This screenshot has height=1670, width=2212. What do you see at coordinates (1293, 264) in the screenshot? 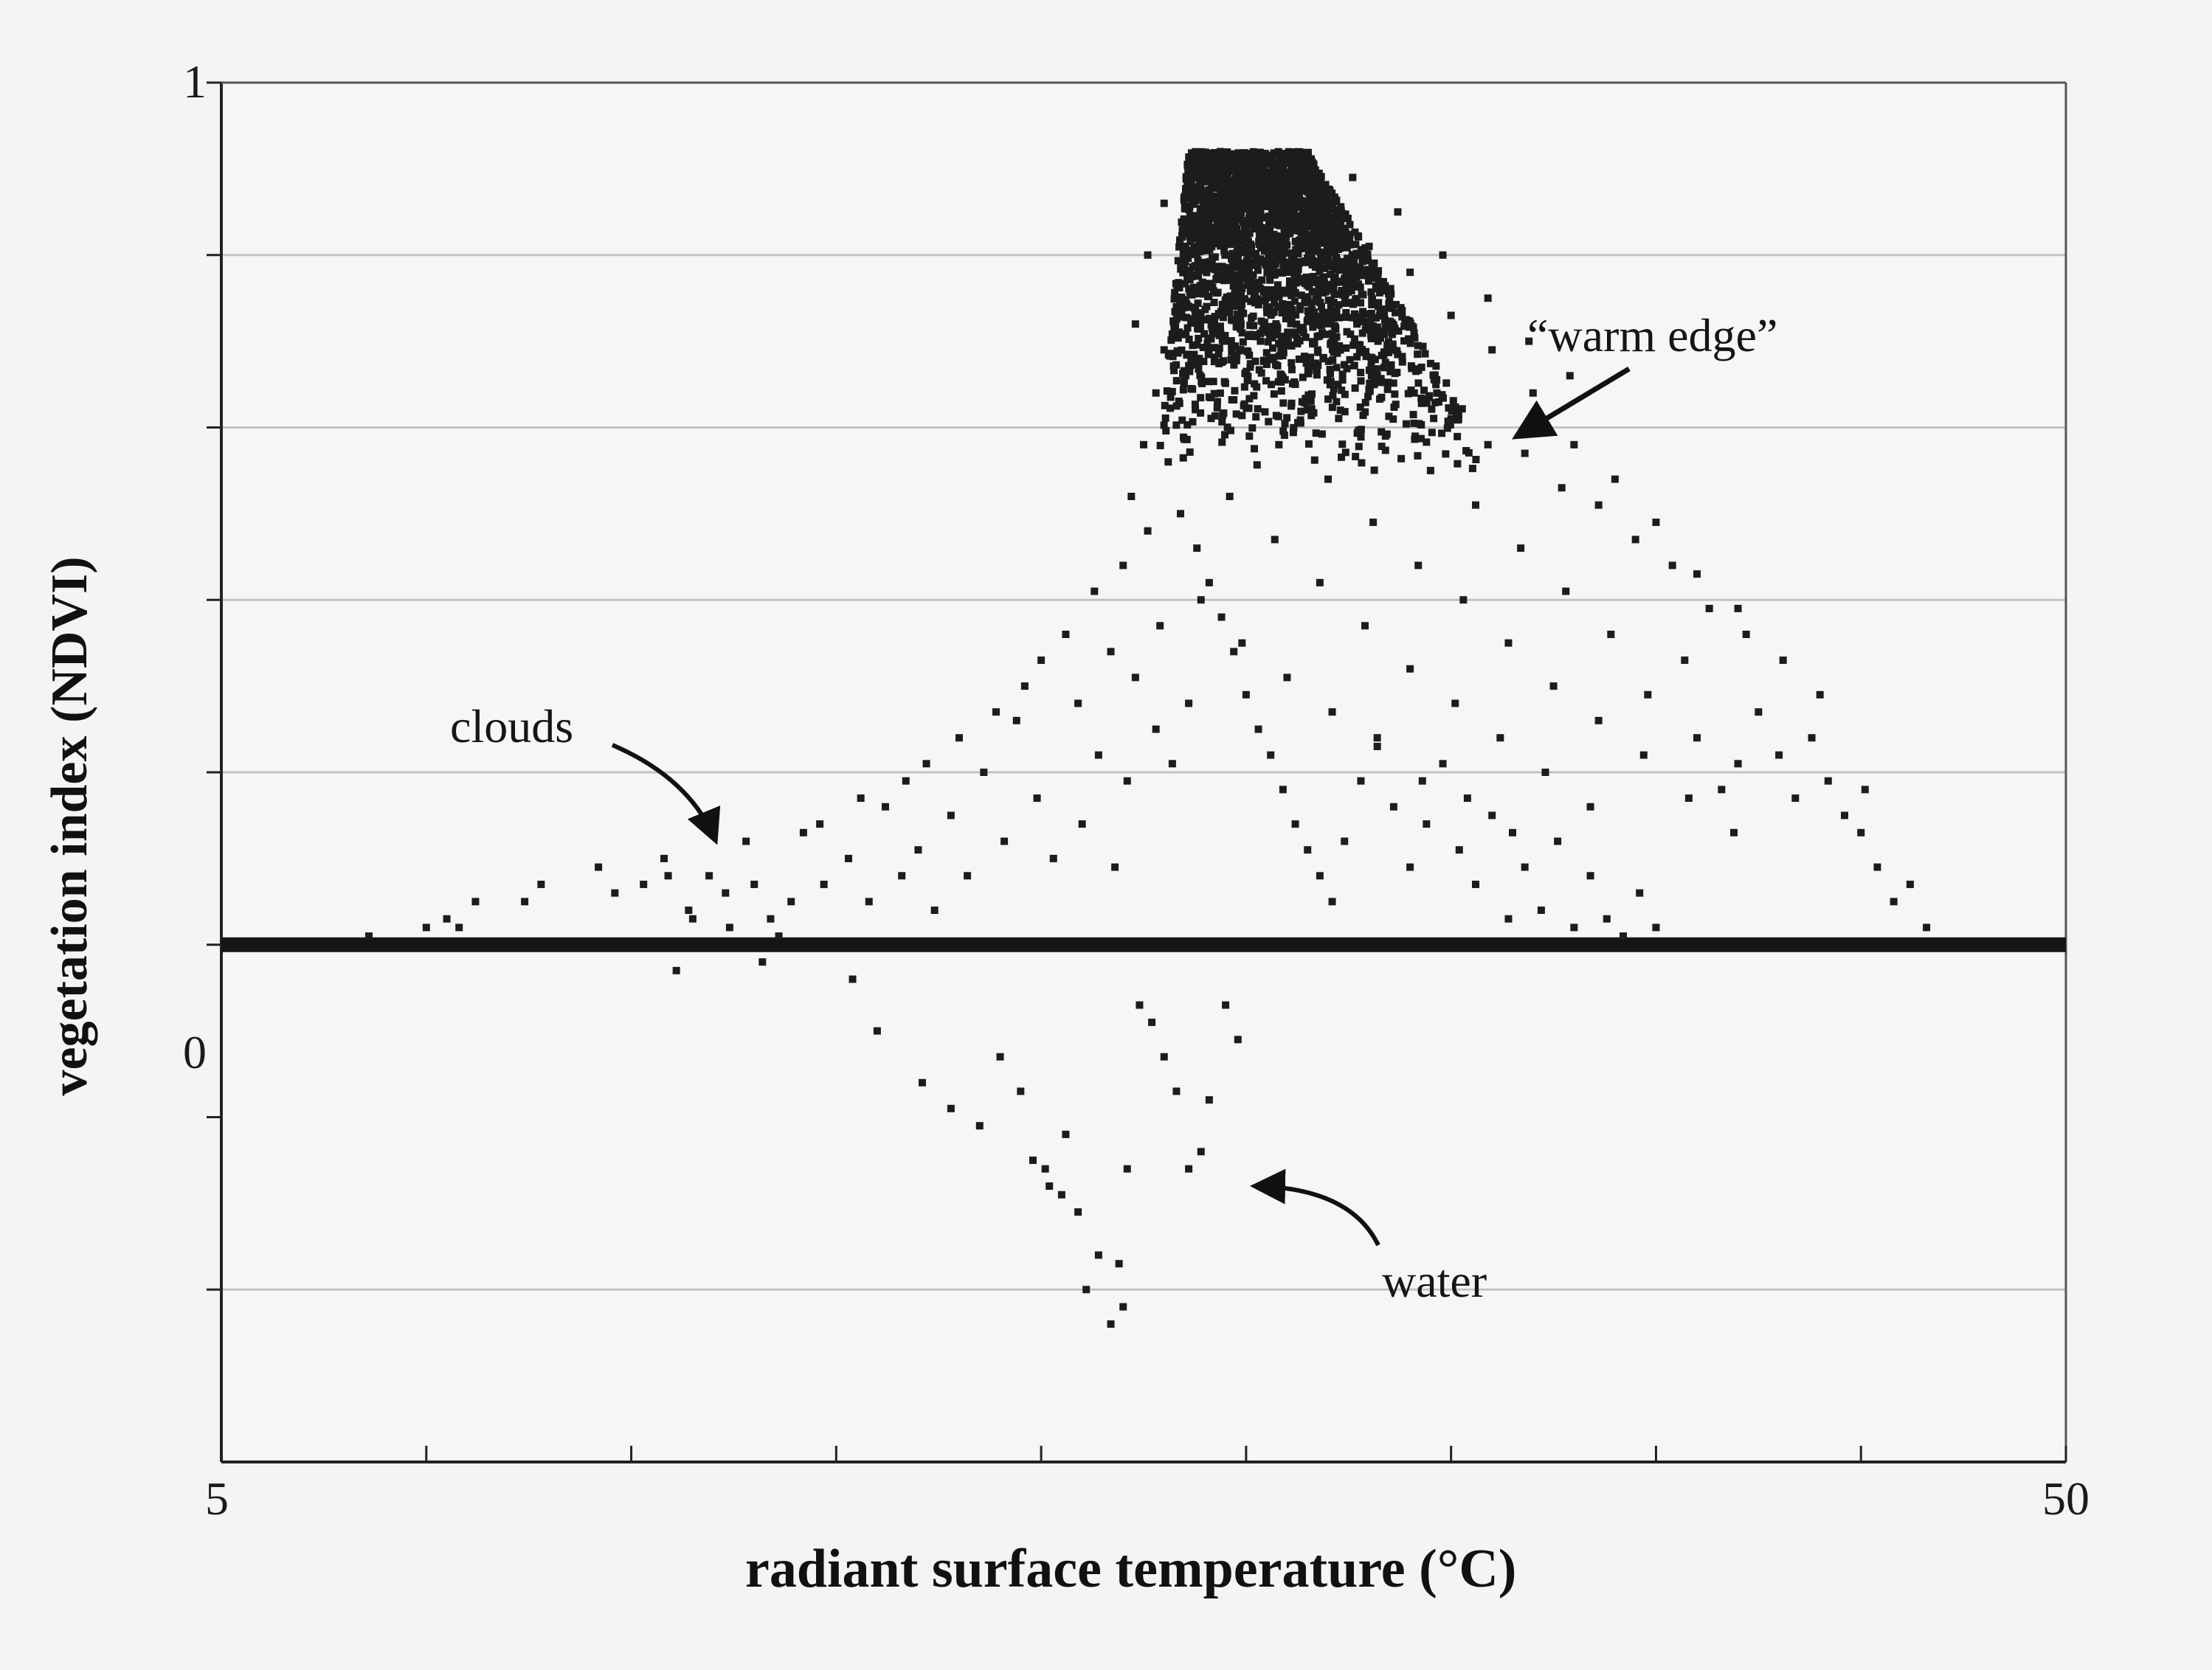
I see `core-point-2083` at bounding box center [1293, 264].